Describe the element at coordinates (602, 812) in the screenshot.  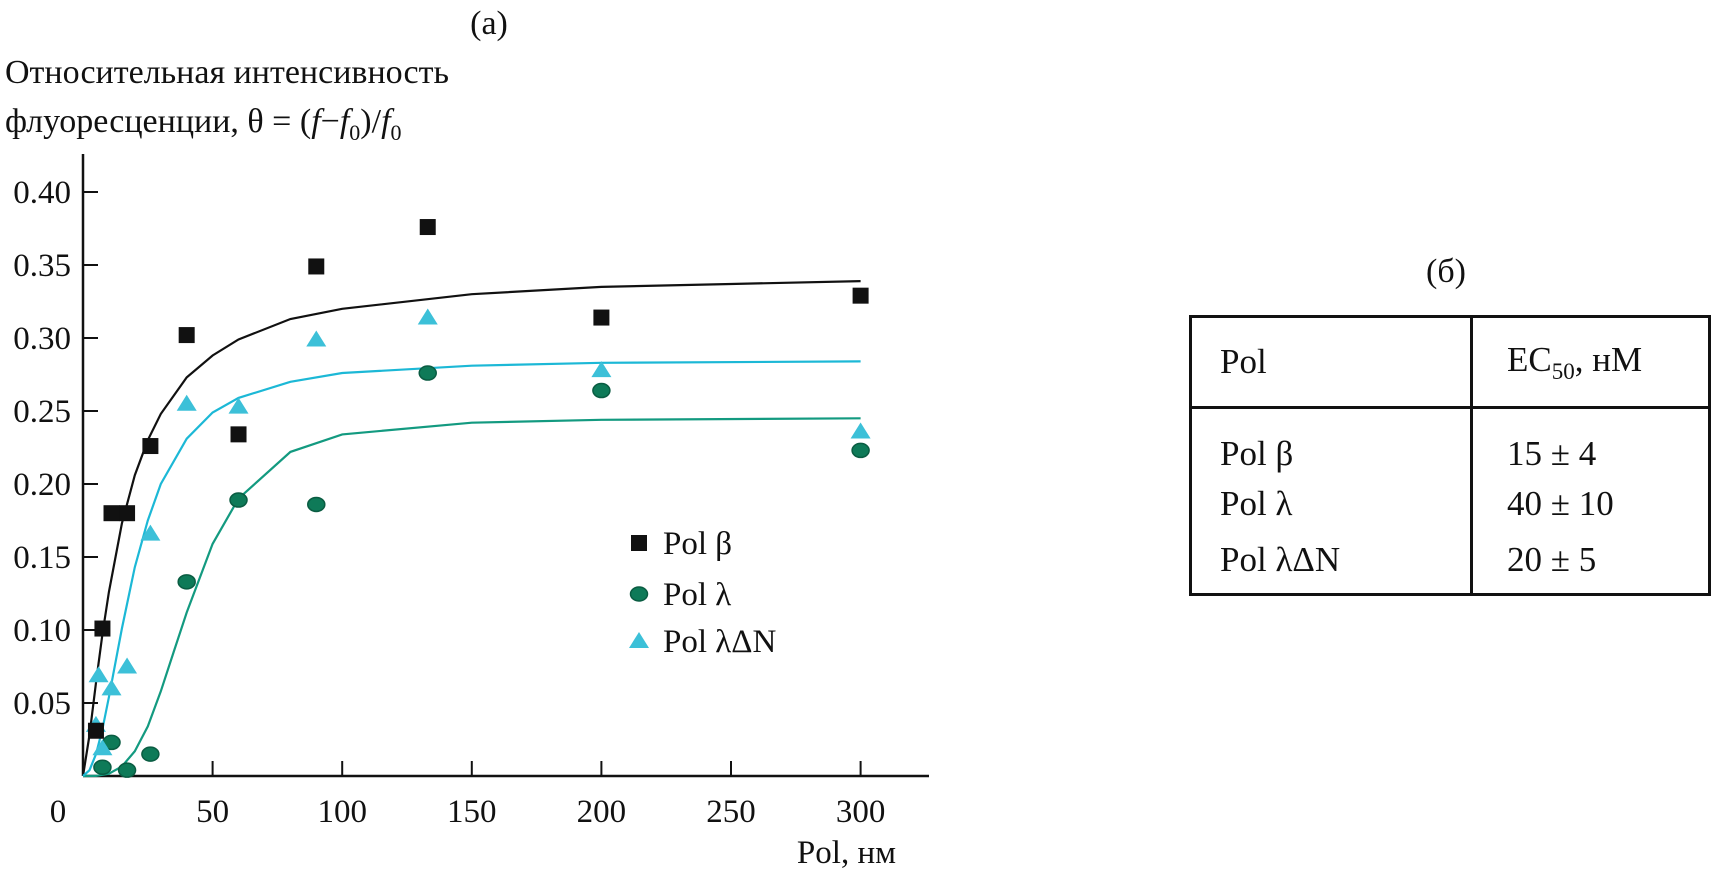
I see `x-tick-label: 200` at that location.